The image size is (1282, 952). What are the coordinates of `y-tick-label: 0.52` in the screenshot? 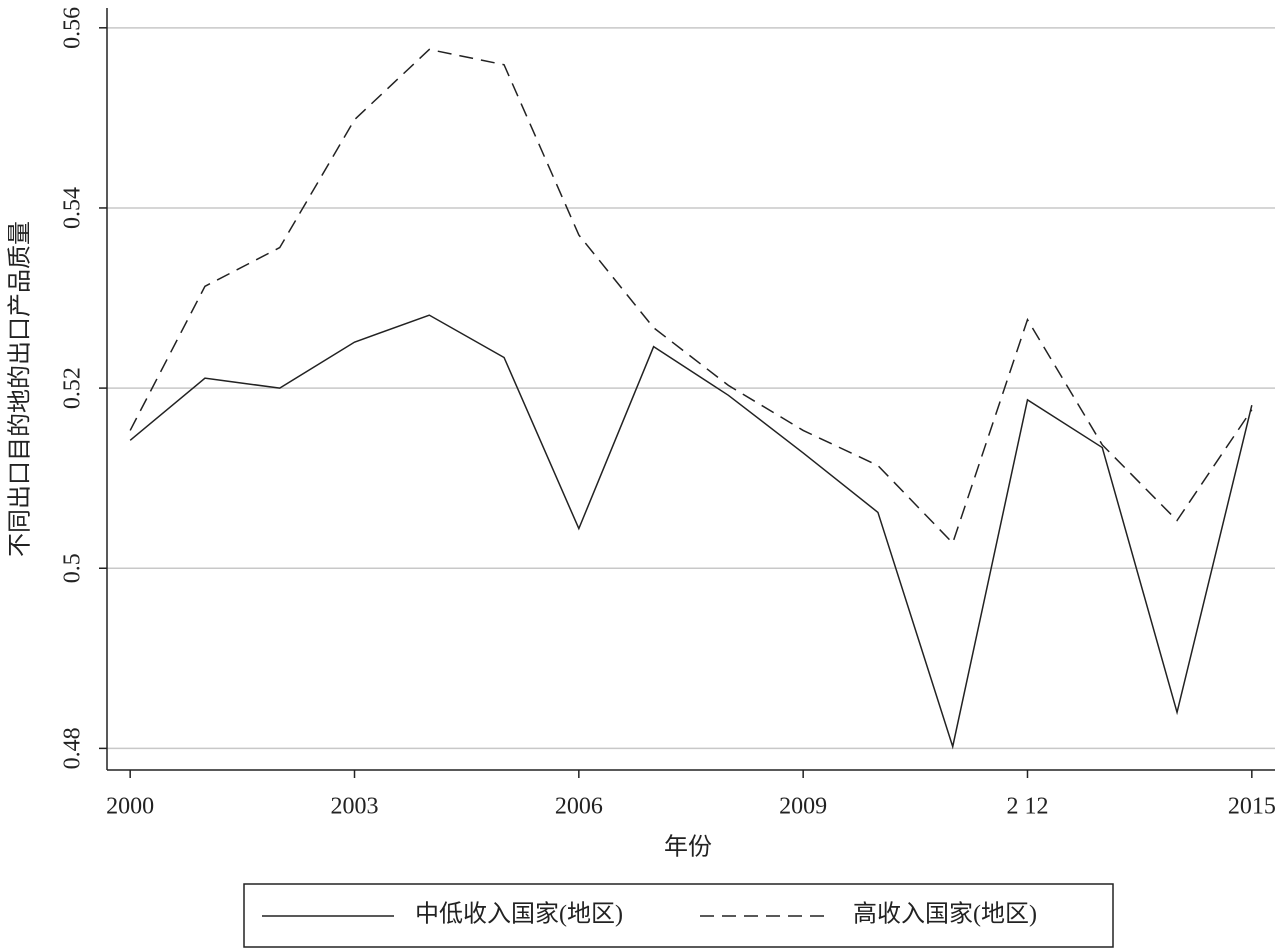 It's located at (73, 388).